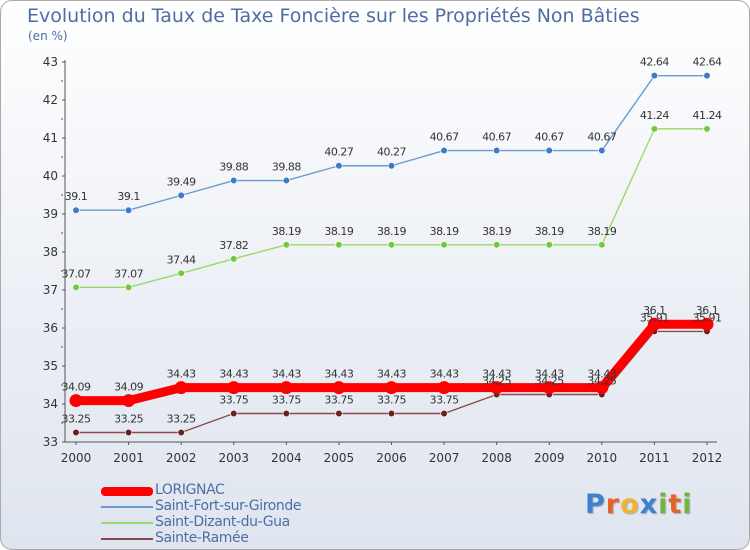 This screenshot has height=550, width=750. I want to click on data-label-sainte-ram-e: 35.91, so click(707, 317).